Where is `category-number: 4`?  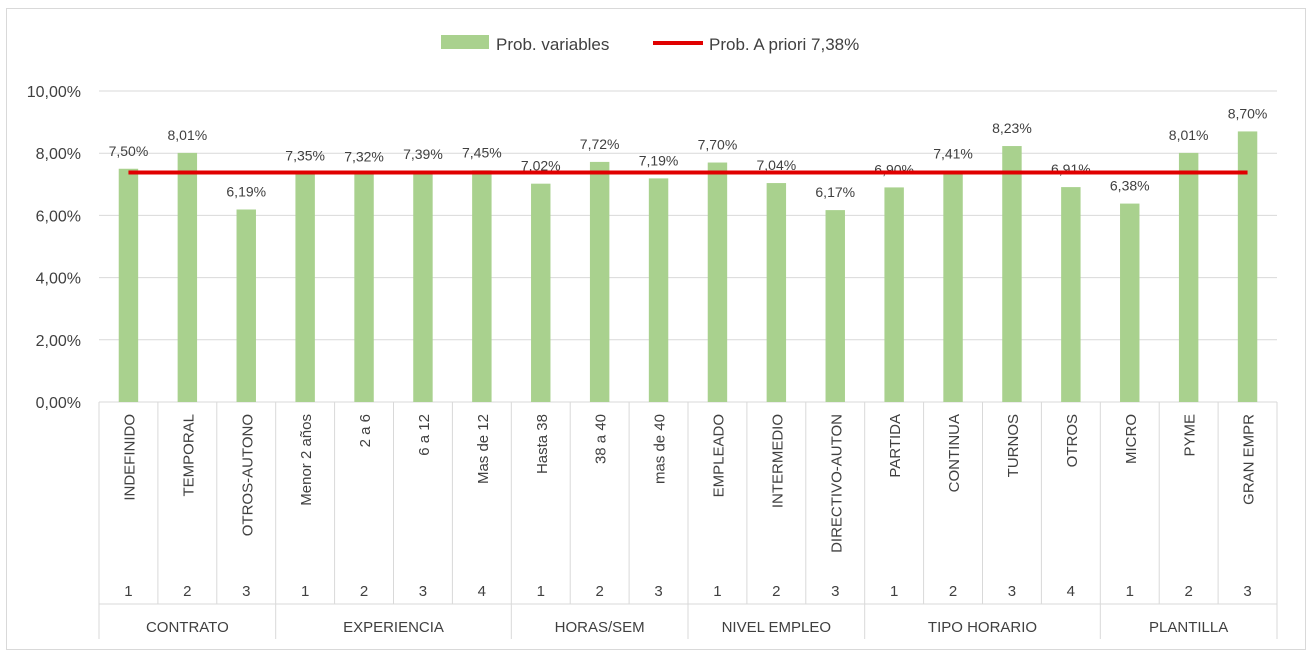 category-number: 4 is located at coordinates (1071, 591).